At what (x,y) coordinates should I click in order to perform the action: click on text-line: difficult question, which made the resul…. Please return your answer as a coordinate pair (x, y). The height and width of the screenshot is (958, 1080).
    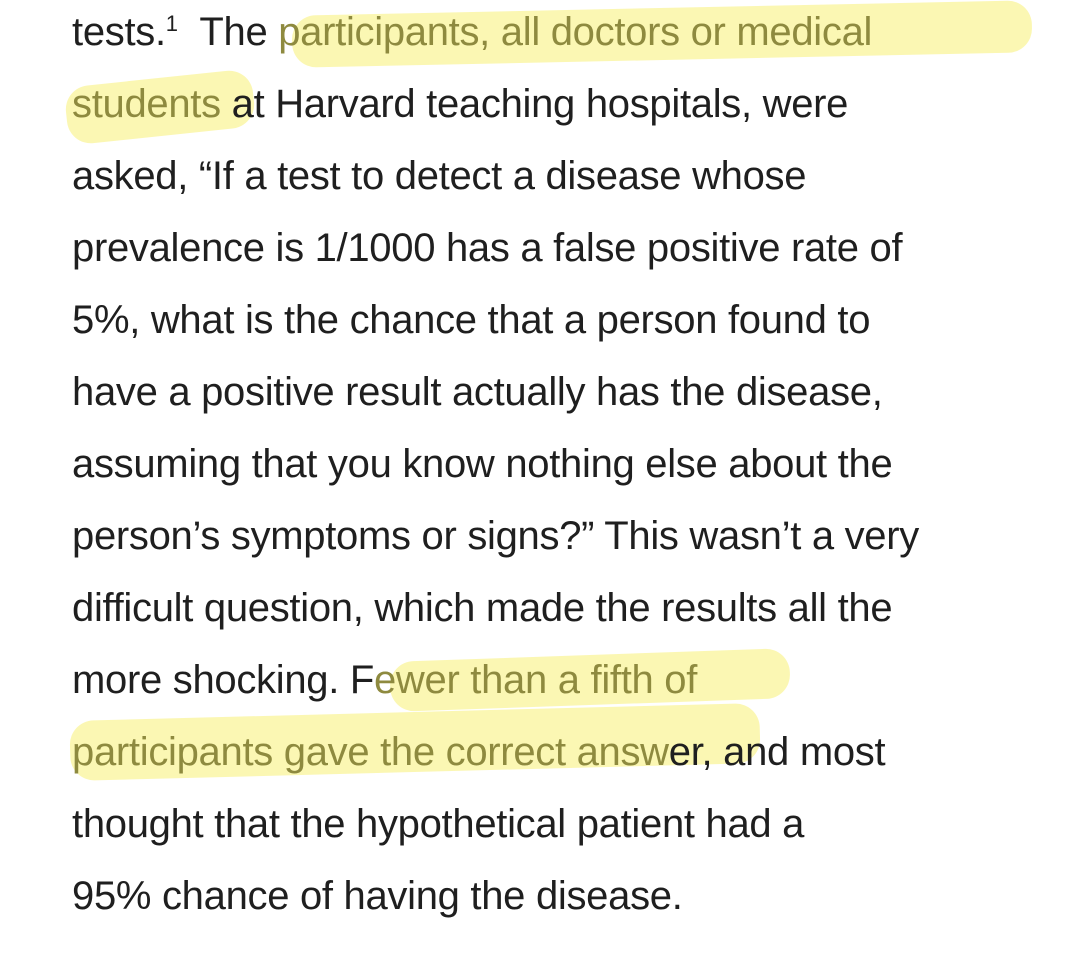
    Looking at the image, I should click on (482, 608).